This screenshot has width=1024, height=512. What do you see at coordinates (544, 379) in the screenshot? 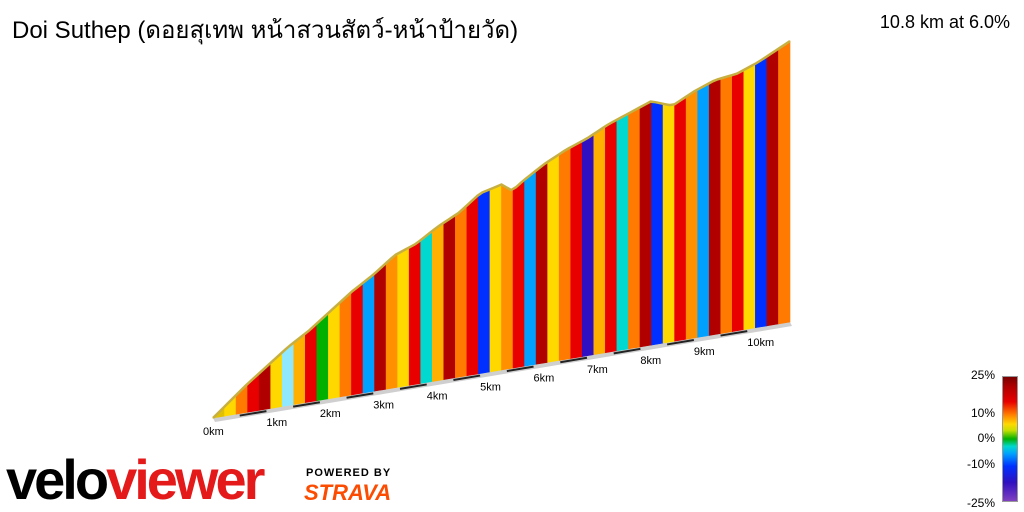
I see `x-tick-label: 6km` at bounding box center [544, 379].